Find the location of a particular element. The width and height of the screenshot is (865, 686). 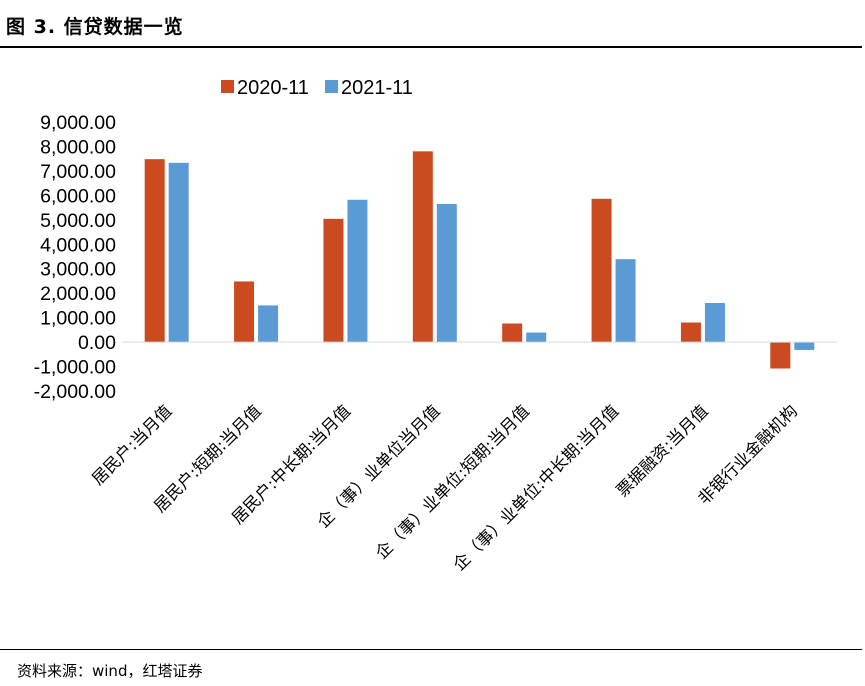

x-tick-label: 票据融资:当月值 is located at coordinates (662, 450).